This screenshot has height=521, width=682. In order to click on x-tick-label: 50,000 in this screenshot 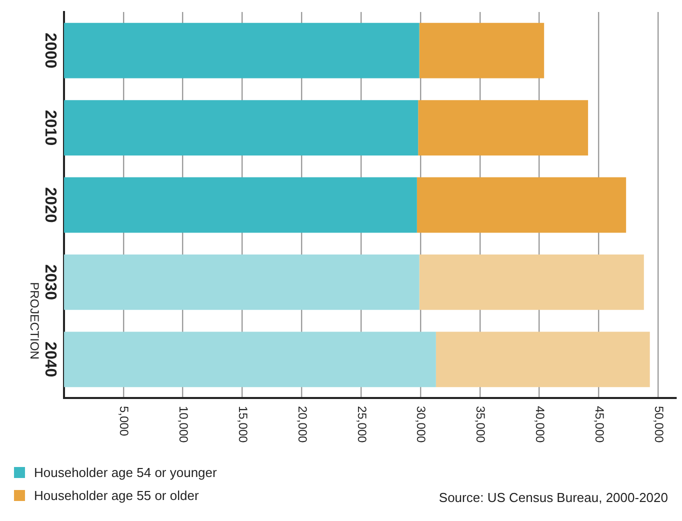, I will do `click(659, 425)`.